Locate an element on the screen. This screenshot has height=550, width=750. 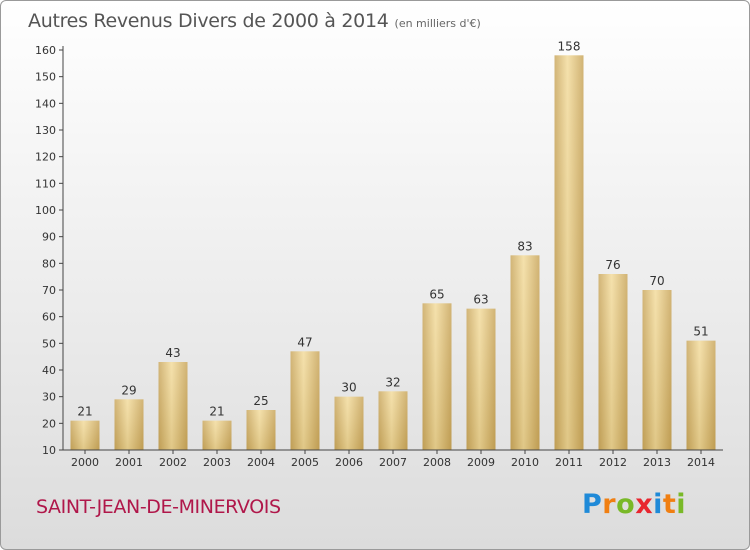
bar-value-label: 51 is located at coordinates (700, 332).